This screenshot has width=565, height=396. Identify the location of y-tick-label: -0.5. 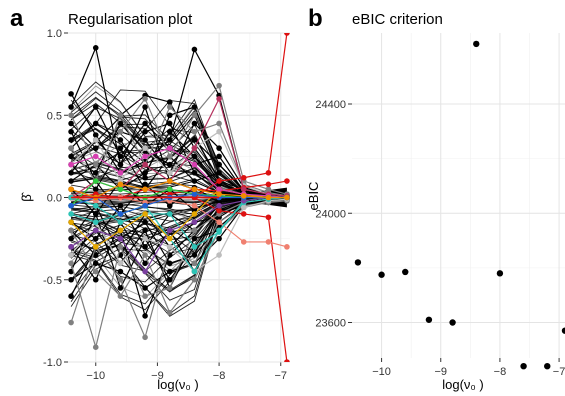
(52, 281).